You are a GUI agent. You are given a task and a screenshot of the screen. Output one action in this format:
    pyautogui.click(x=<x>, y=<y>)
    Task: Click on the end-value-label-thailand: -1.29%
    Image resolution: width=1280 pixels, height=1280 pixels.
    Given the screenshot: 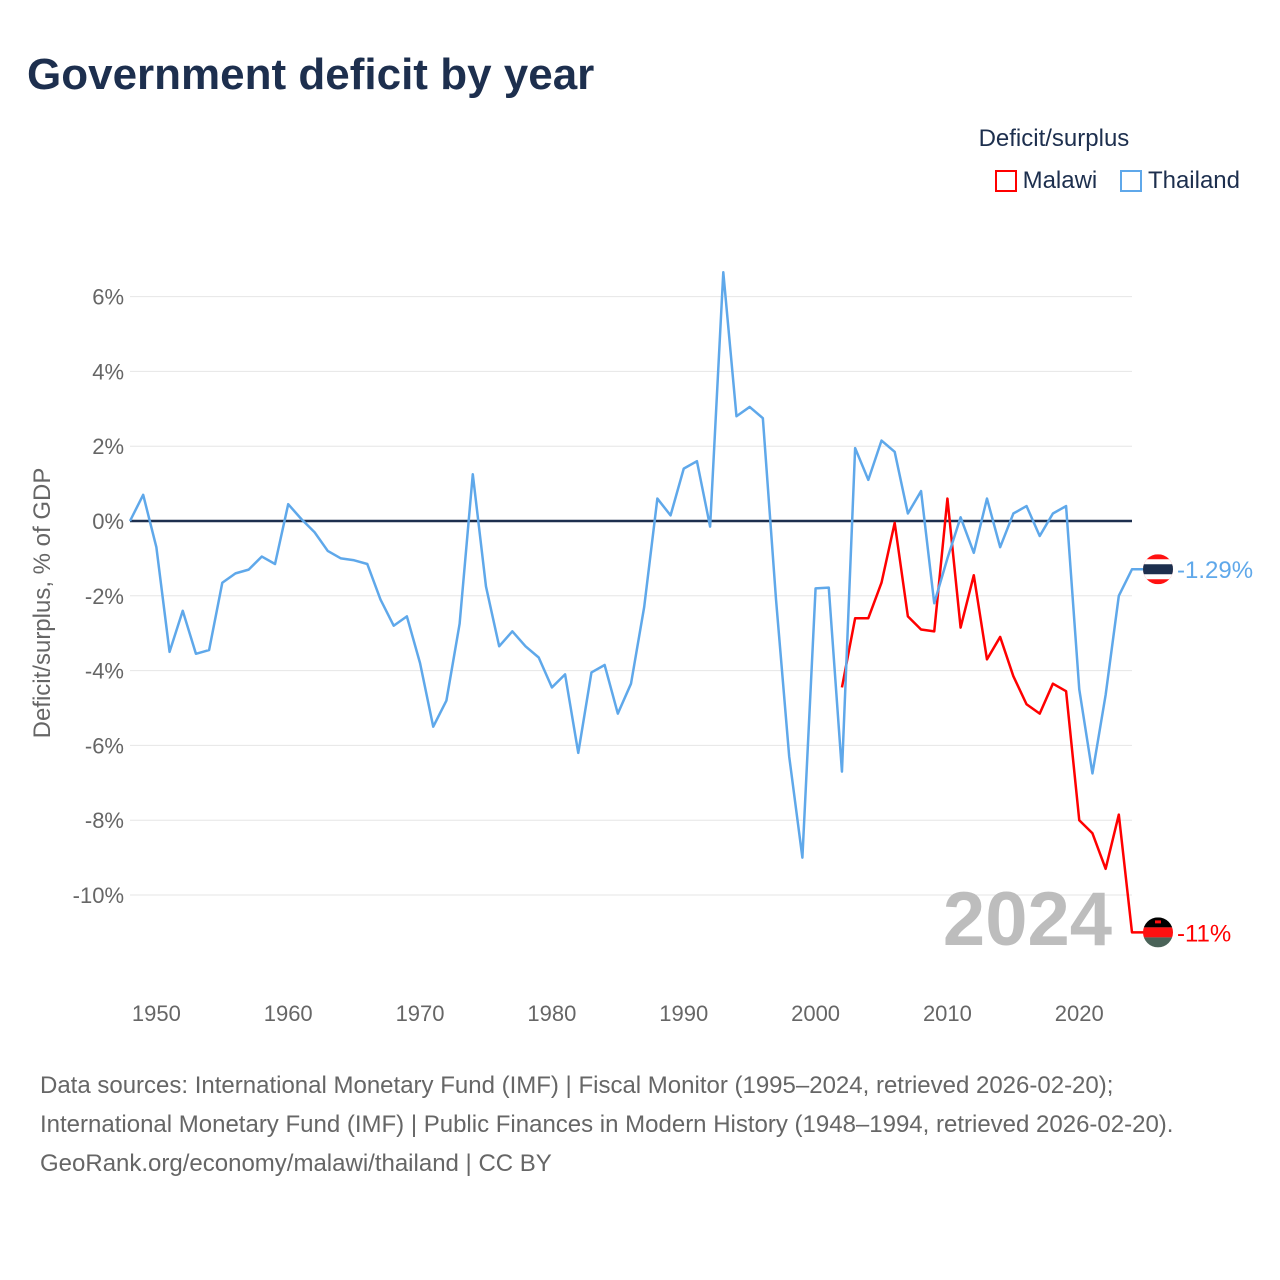 What is the action you would take?
    pyautogui.click(x=1215, y=570)
    